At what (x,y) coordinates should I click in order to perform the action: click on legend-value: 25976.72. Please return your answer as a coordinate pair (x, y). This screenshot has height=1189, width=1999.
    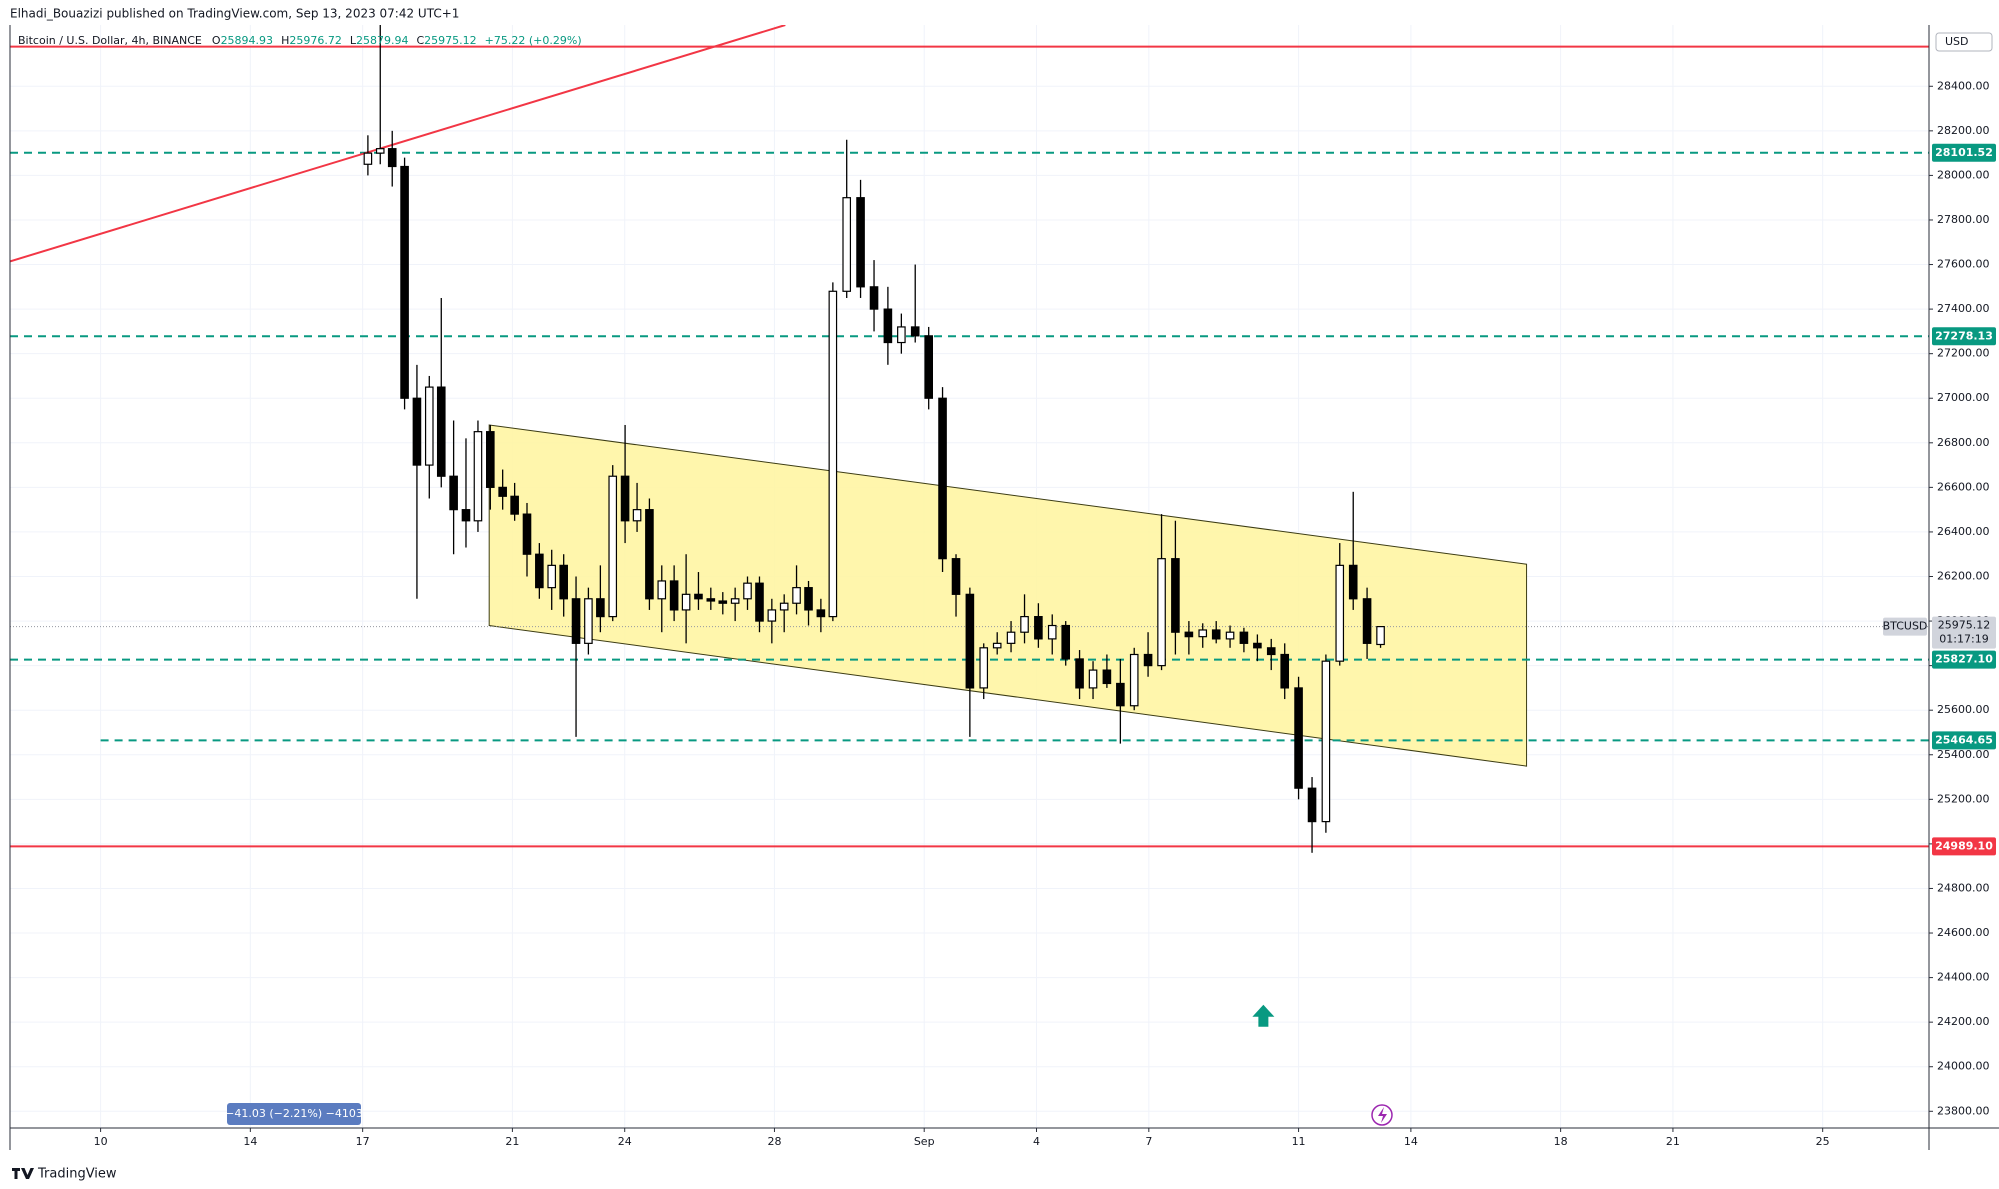
    Looking at the image, I should click on (315, 40).